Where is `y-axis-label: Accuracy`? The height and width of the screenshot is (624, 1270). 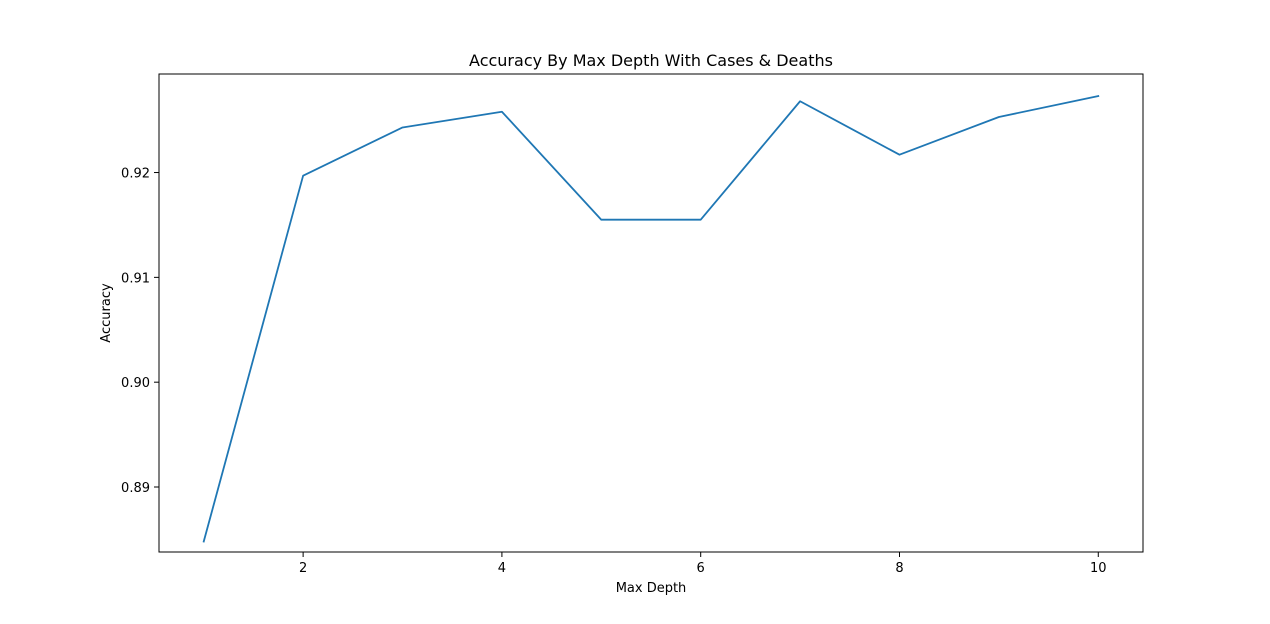 y-axis-label: Accuracy is located at coordinates (106, 313).